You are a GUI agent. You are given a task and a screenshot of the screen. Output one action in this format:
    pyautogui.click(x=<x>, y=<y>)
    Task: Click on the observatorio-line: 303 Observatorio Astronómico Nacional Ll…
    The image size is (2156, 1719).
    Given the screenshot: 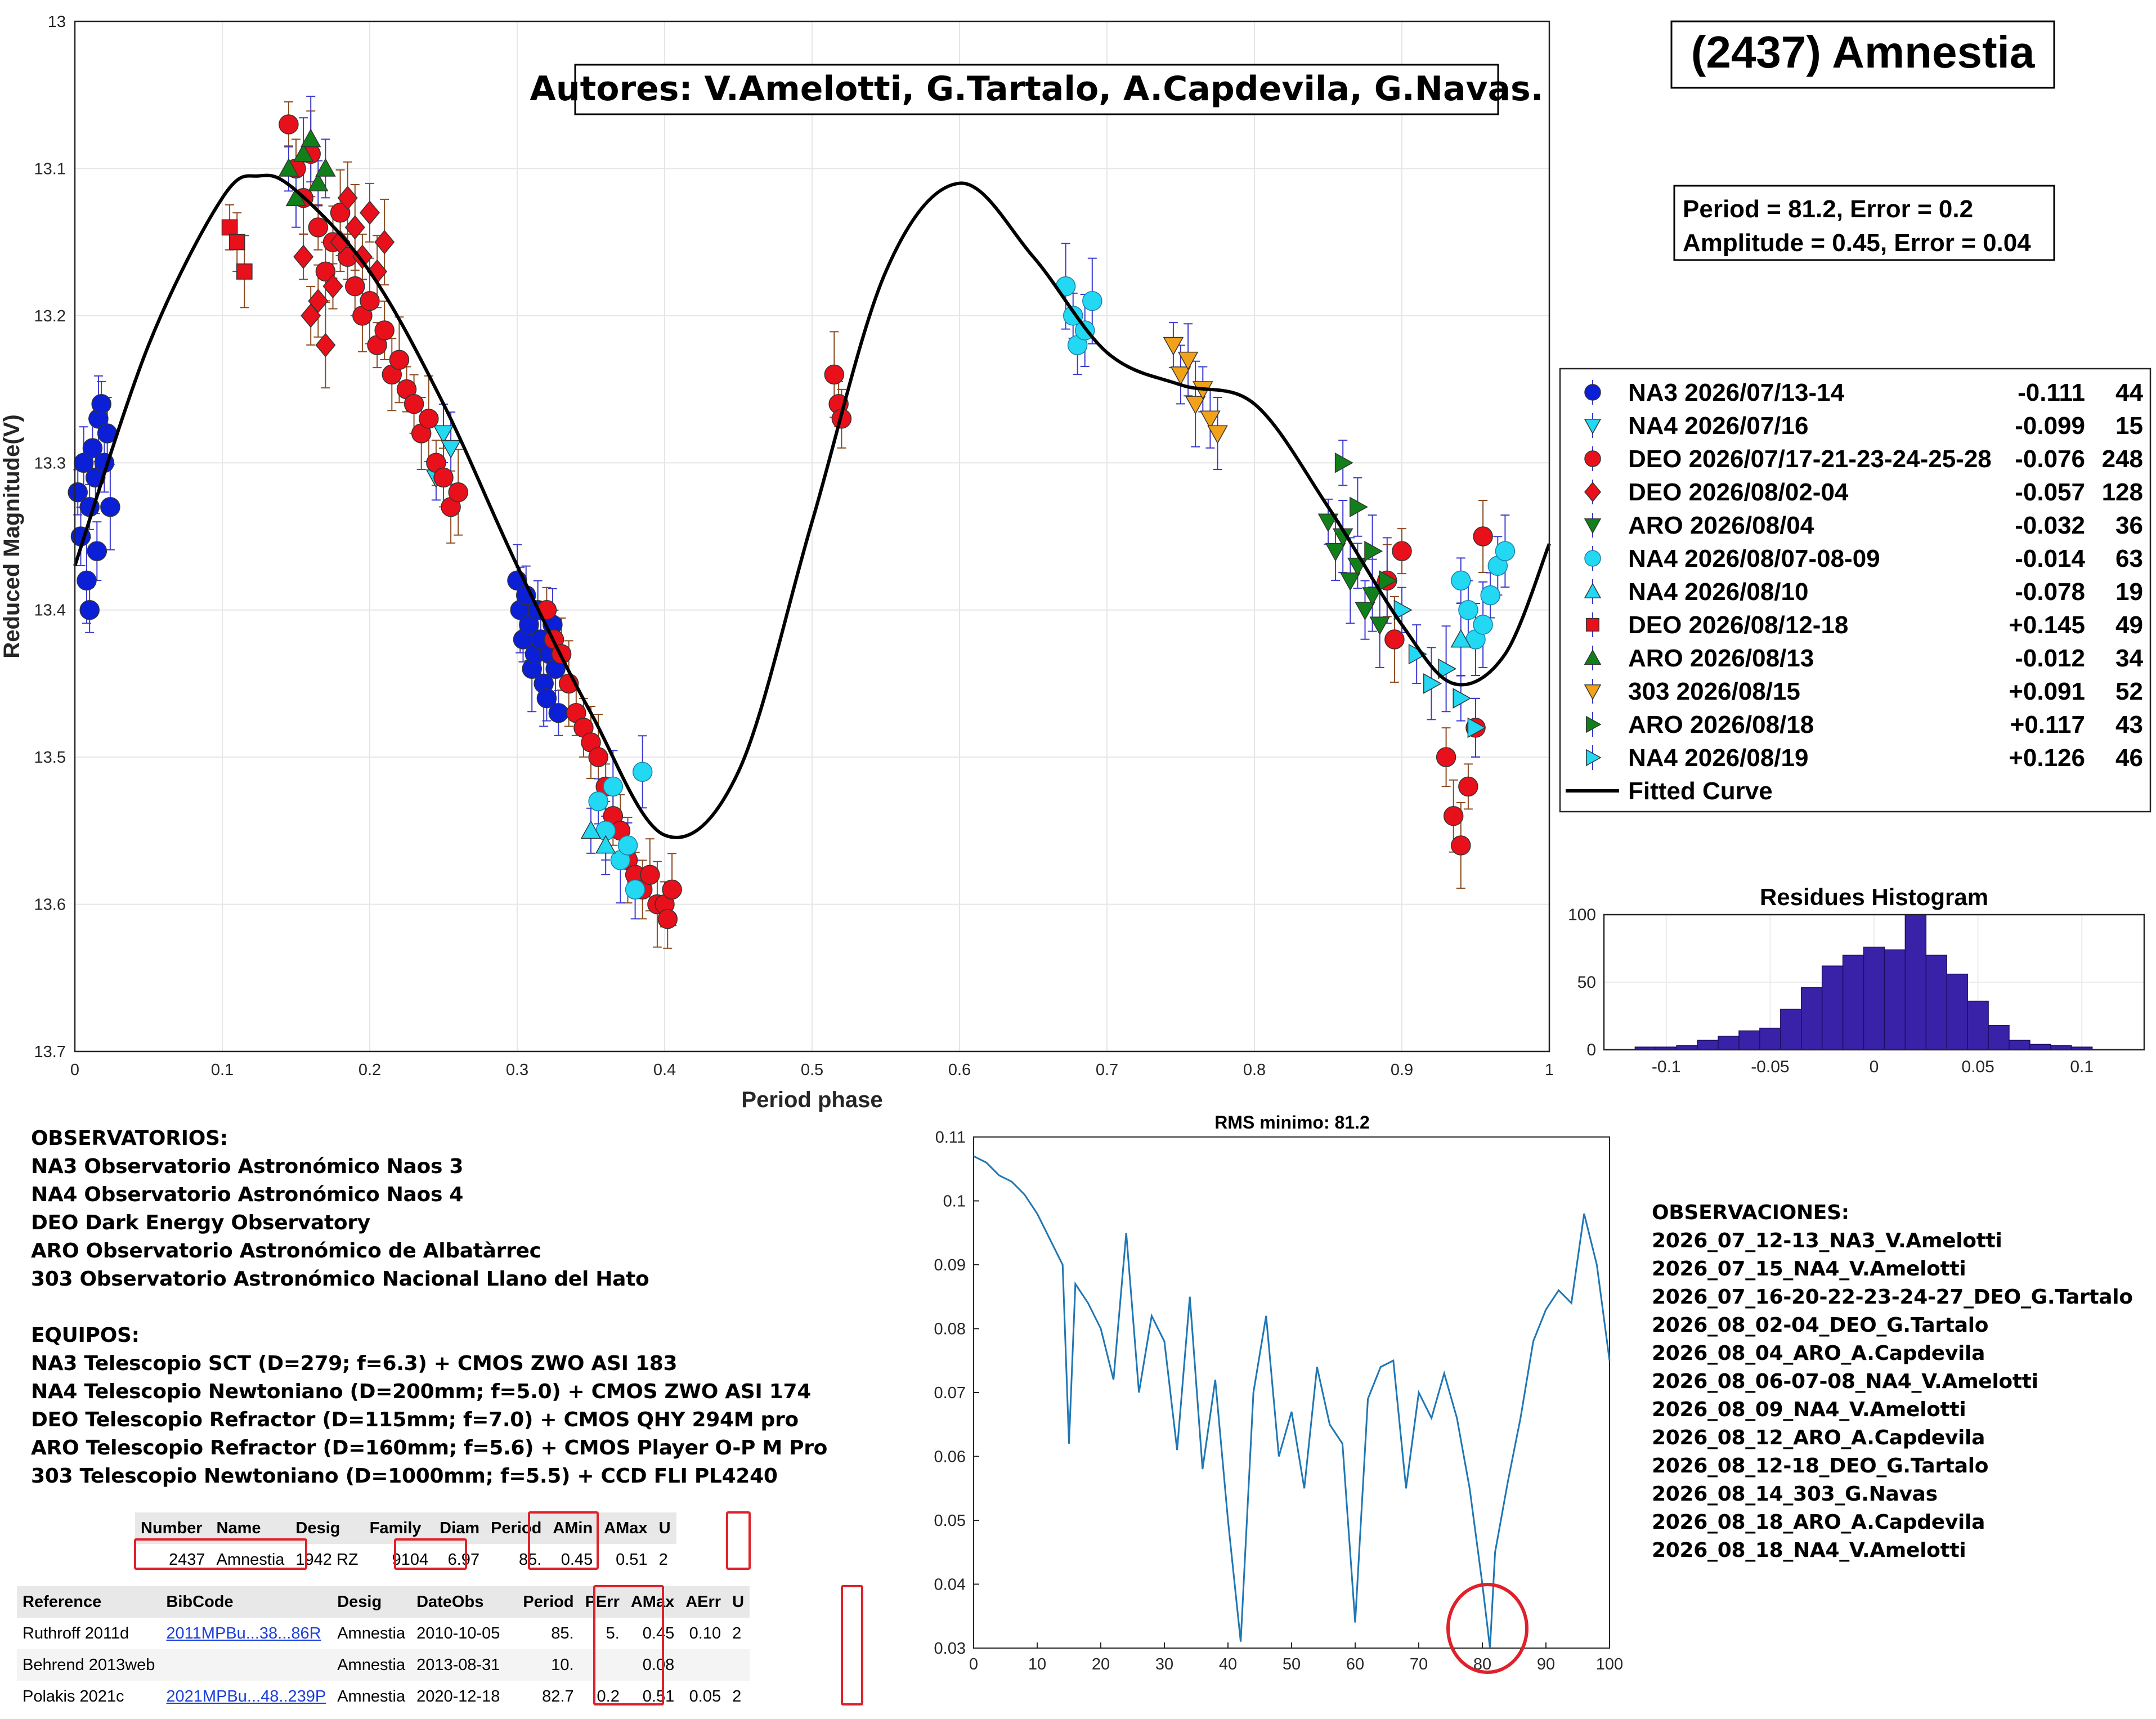 What is the action you would take?
    pyautogui.click(x=340, y=1279)
    